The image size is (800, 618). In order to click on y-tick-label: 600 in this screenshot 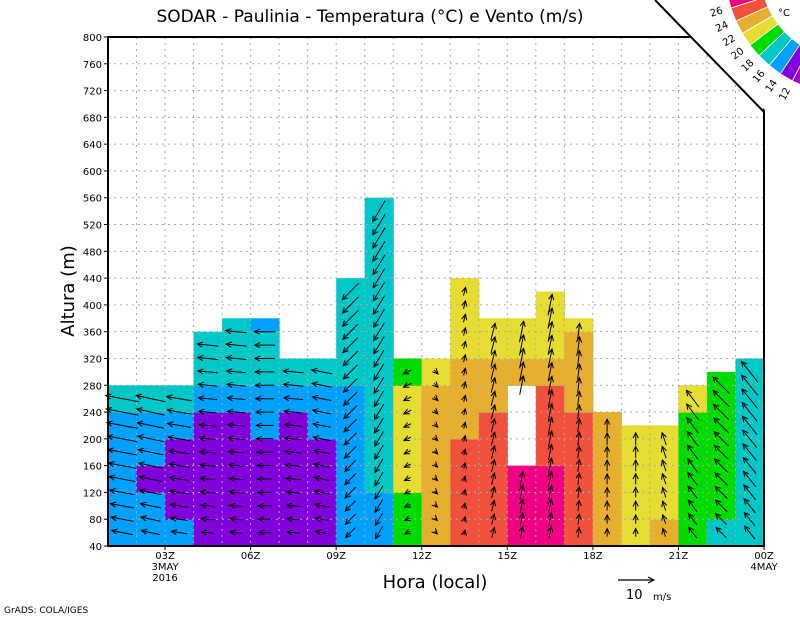, I will do `click(92, 172)`.